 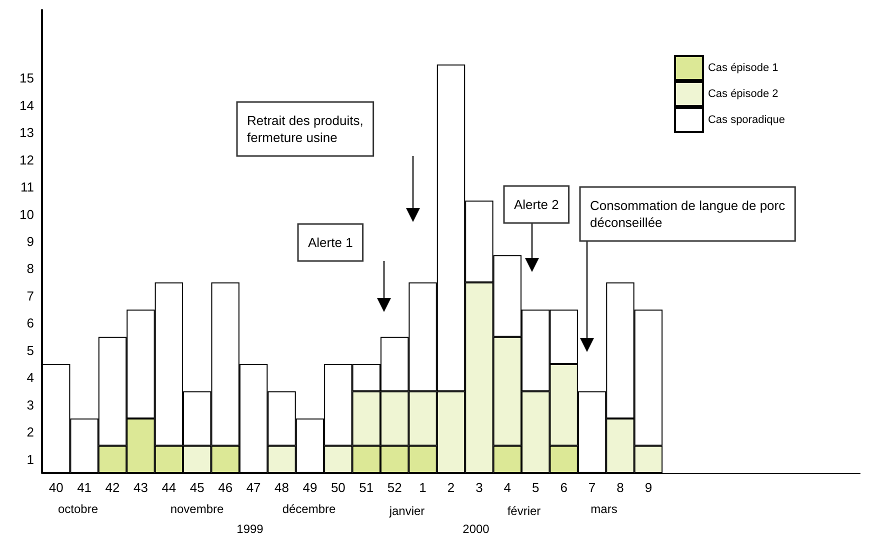 What do you see at coordinates (30, 404) in the screenshot?
I see `y-tick-label: 3` at bounding box center [30, 404].